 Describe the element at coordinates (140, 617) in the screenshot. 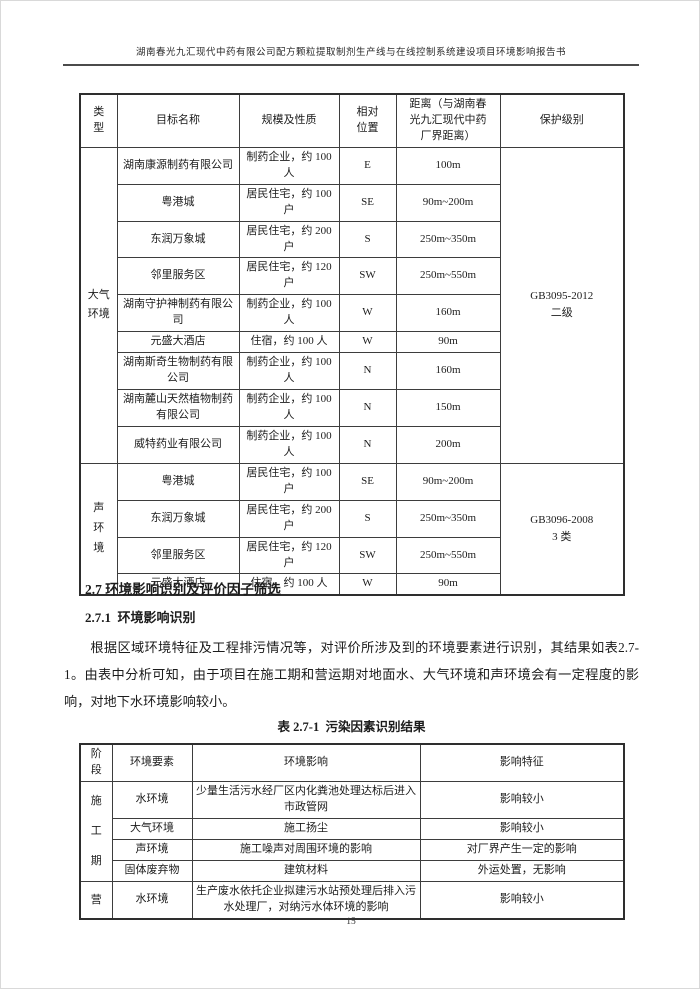

I see `subsection-heading: 2.7.1 环境影响识别` at that location.